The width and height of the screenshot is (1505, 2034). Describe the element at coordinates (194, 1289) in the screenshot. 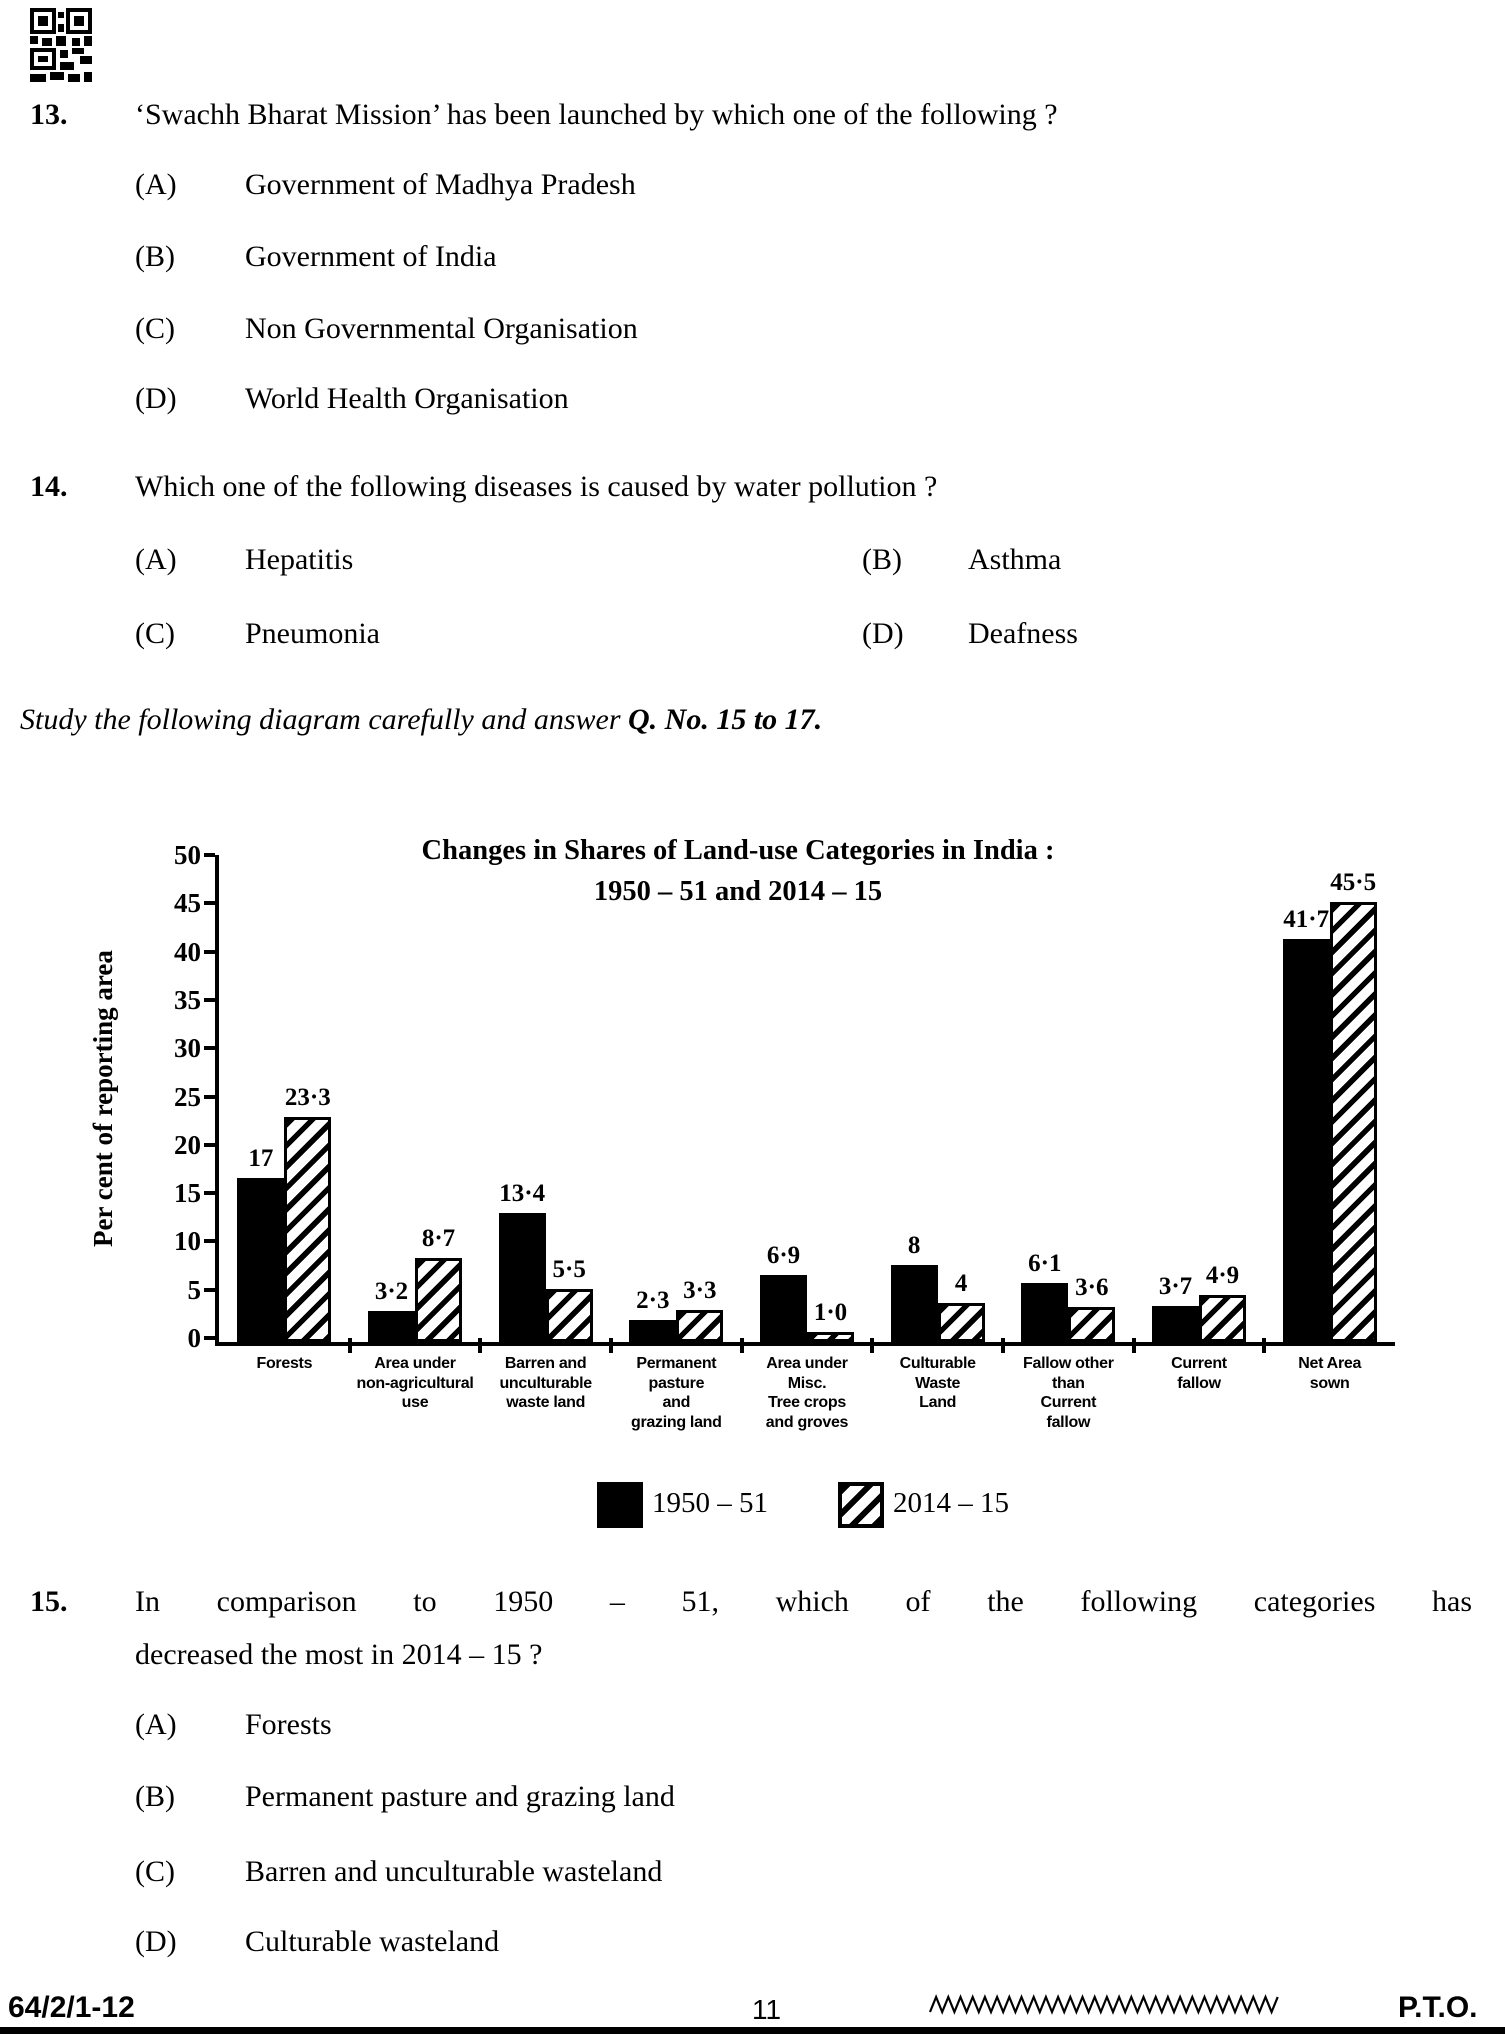

I see `y-tick-label: 5` at that location.